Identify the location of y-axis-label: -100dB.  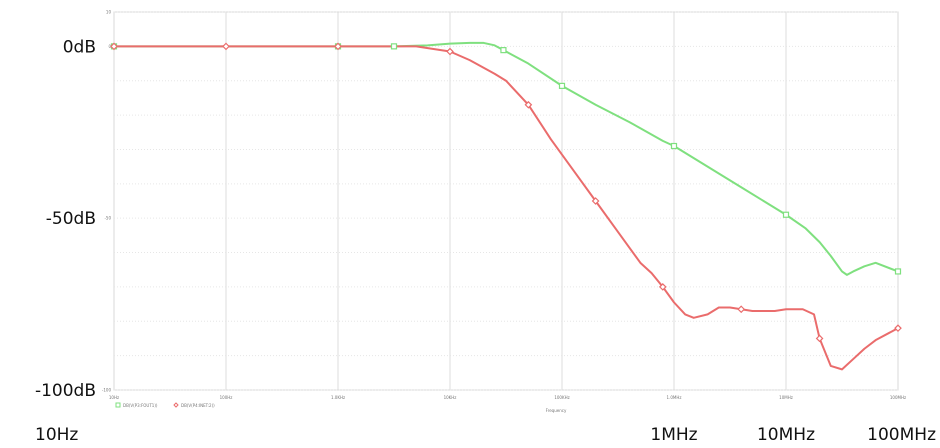
(65, 391).